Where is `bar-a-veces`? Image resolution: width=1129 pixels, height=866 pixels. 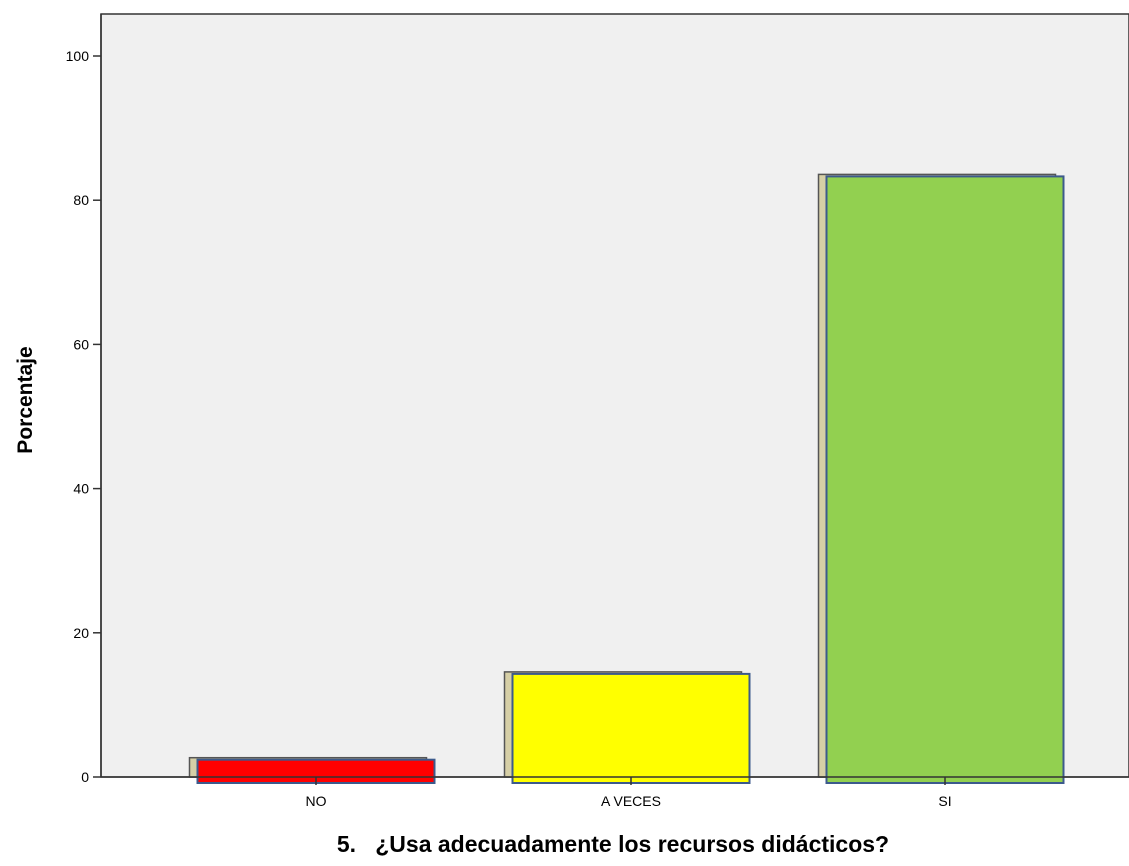
bar-a-veces is located at coordinates (631, 728).